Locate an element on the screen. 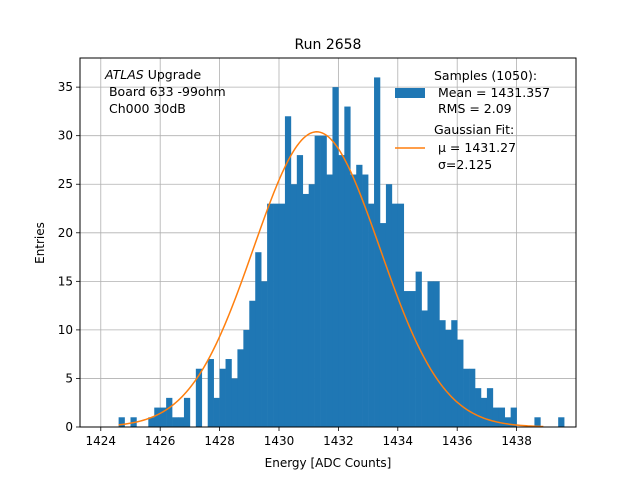 The height and width of the screenshot is (480, 640). annotation-line-1: ATLAS Upgrade is located at coordinates (152, 74).